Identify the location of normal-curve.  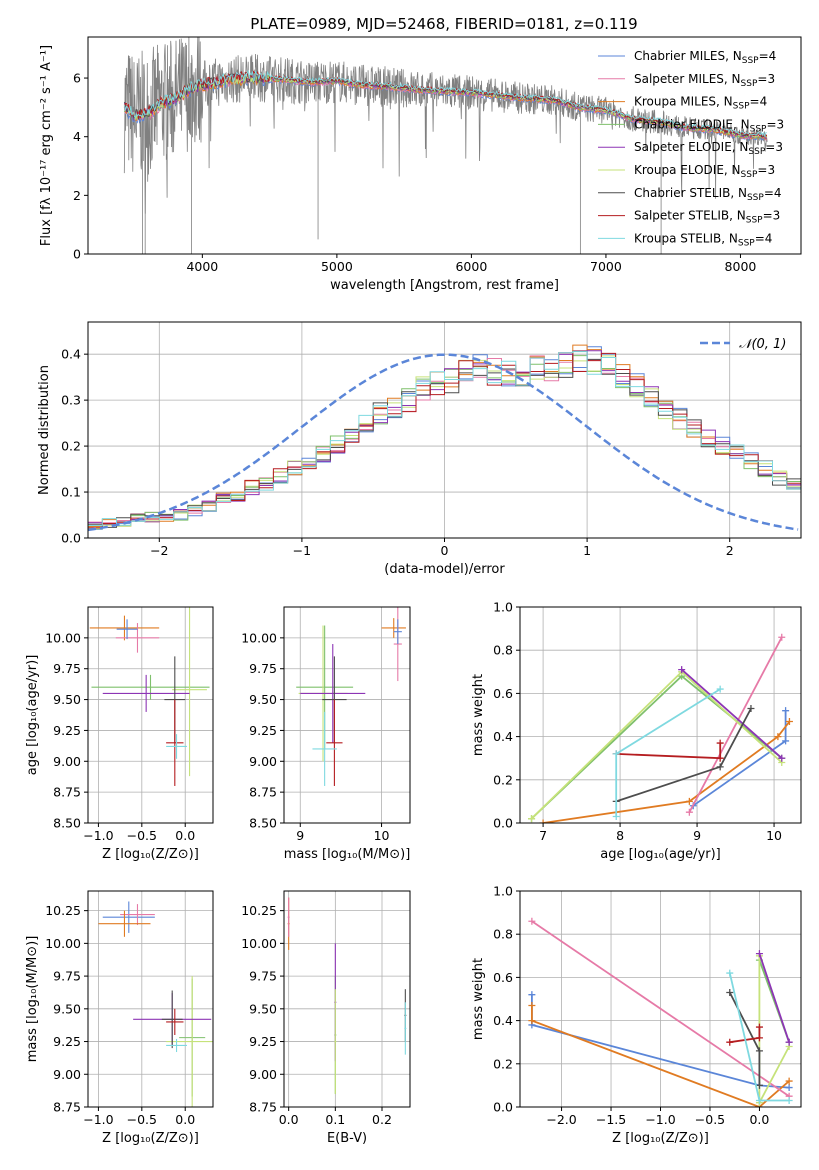
(443, 442).